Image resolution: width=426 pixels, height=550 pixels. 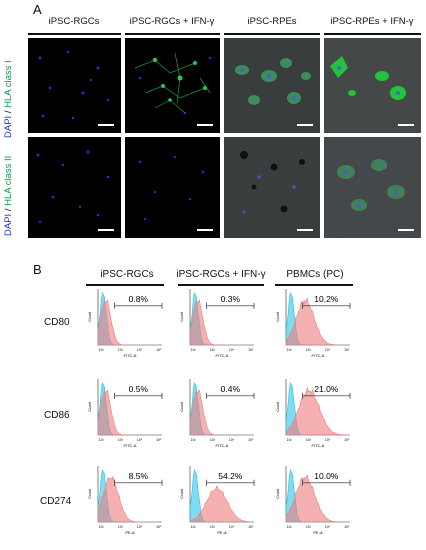 I want to click on micrograph-rgc-ifn-hla-ii, so click(x=172, y=187).